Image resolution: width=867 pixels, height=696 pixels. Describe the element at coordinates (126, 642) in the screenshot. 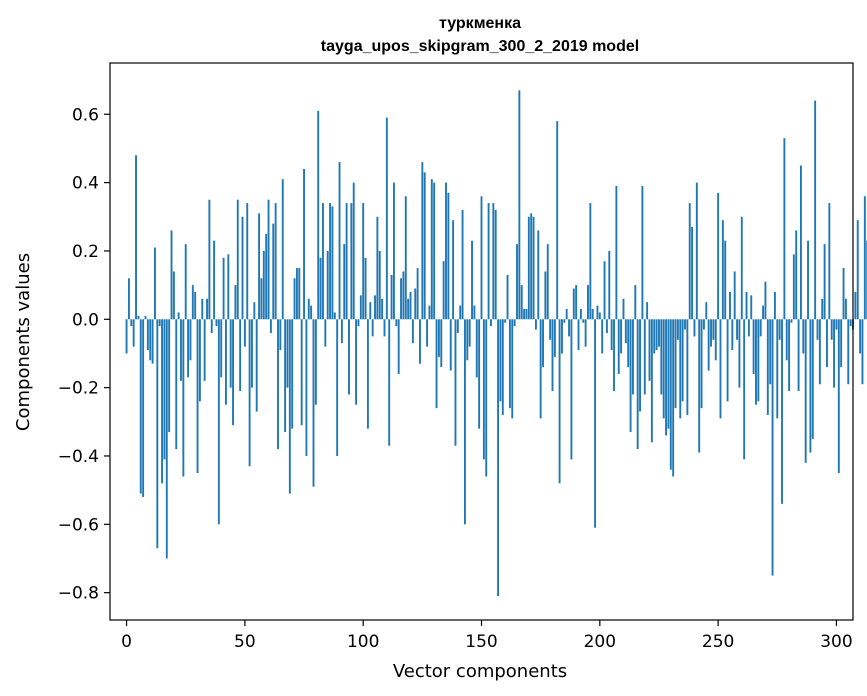

I see `x-tick-label: 0` at that location.